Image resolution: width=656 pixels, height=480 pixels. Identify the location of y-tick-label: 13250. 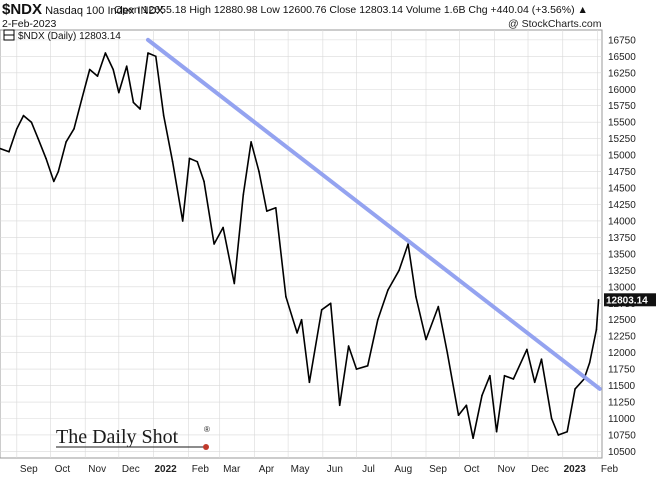
(622, 271).